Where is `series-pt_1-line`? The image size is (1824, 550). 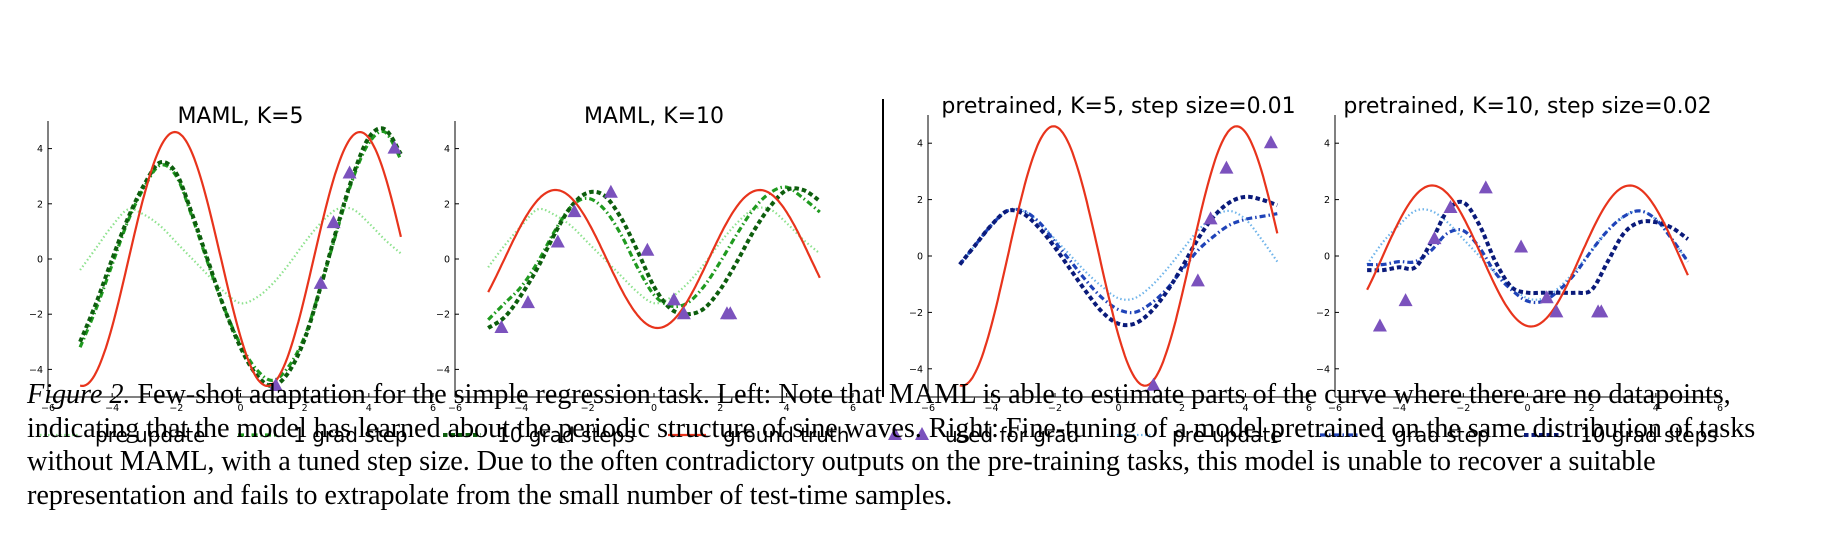 series-pt_1-line is located at coordinates (1528, 257).